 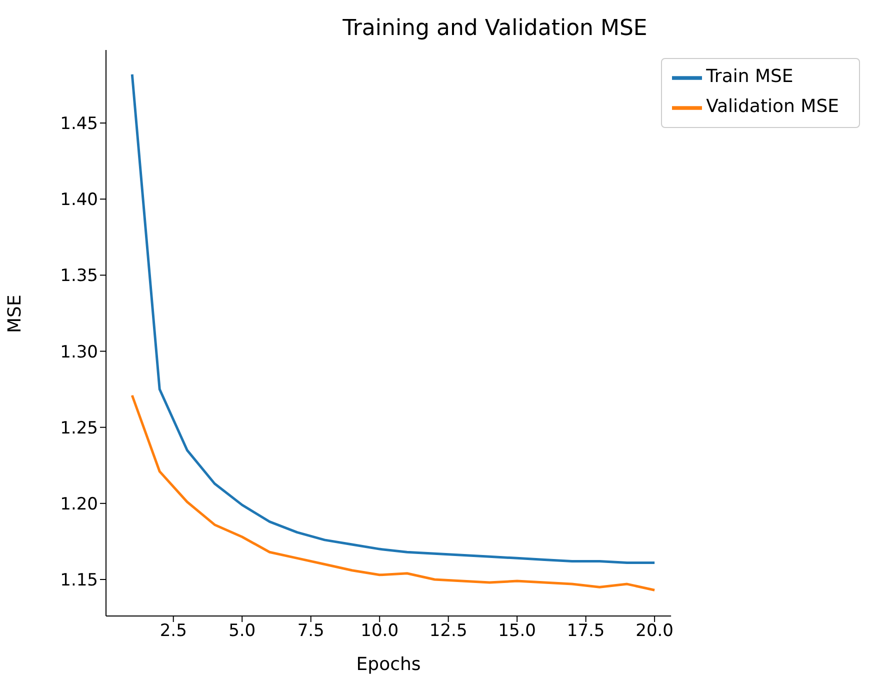 I want to click on y-tick-label: 1.35, so click(x=79, y=276).